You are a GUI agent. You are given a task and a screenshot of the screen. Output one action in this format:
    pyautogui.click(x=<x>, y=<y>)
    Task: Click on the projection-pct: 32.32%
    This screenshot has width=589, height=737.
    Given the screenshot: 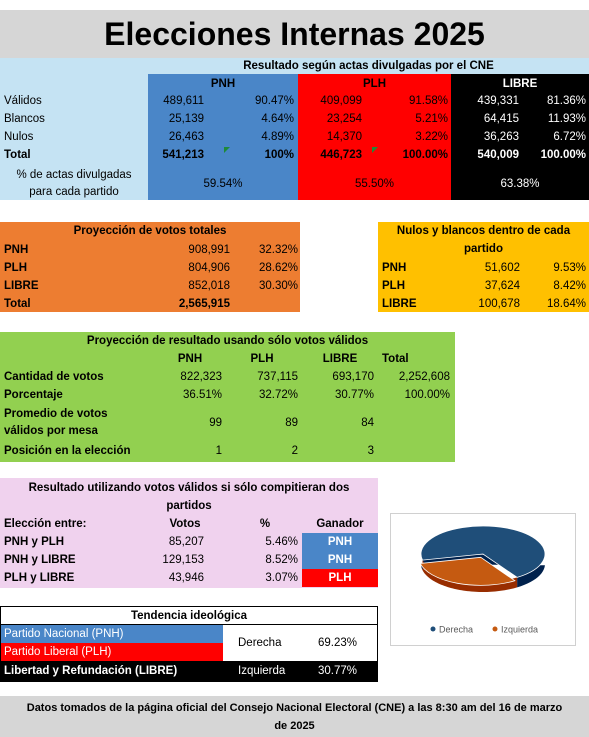 What is the action you would take?
    pyautogui.click(x=278, y=250)
    